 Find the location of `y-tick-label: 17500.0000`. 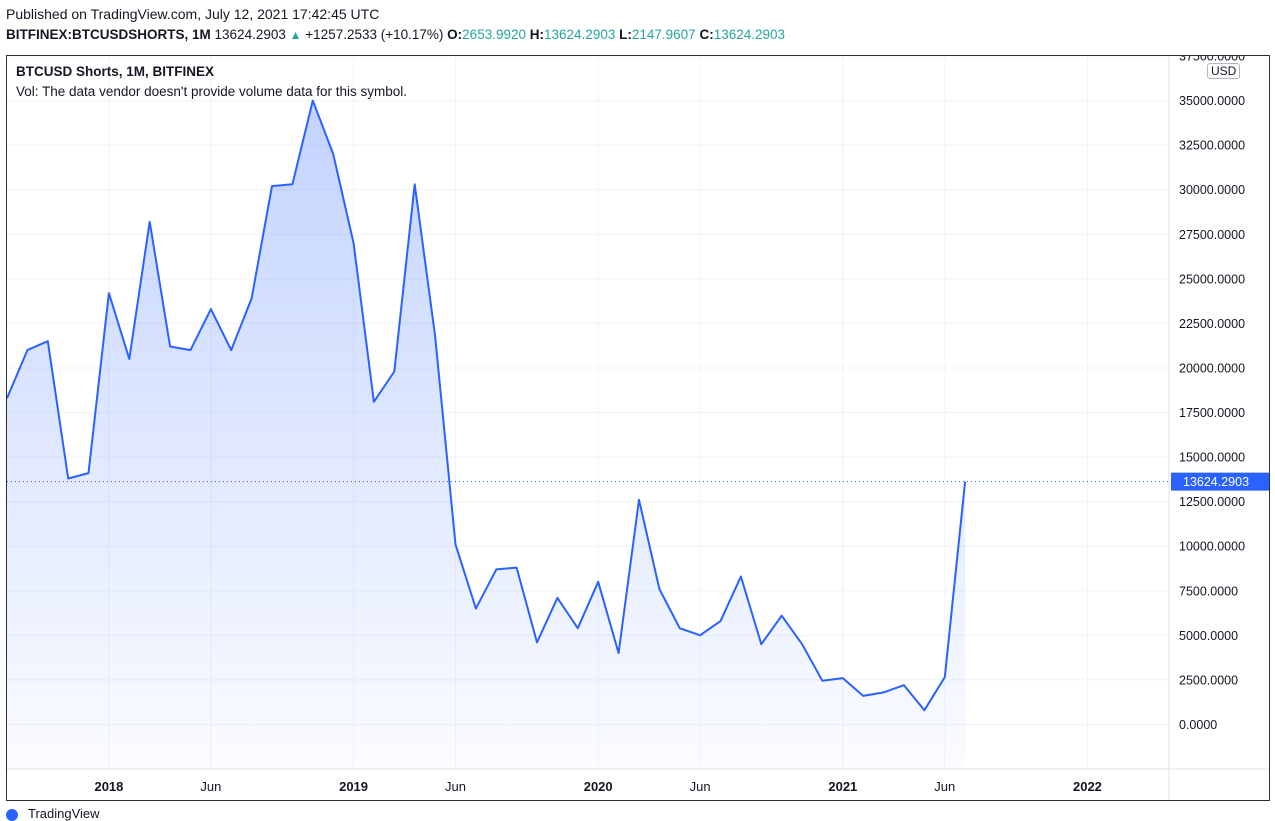

y-tick-label: 17500.0000 is located at coordinates (1212, 413).